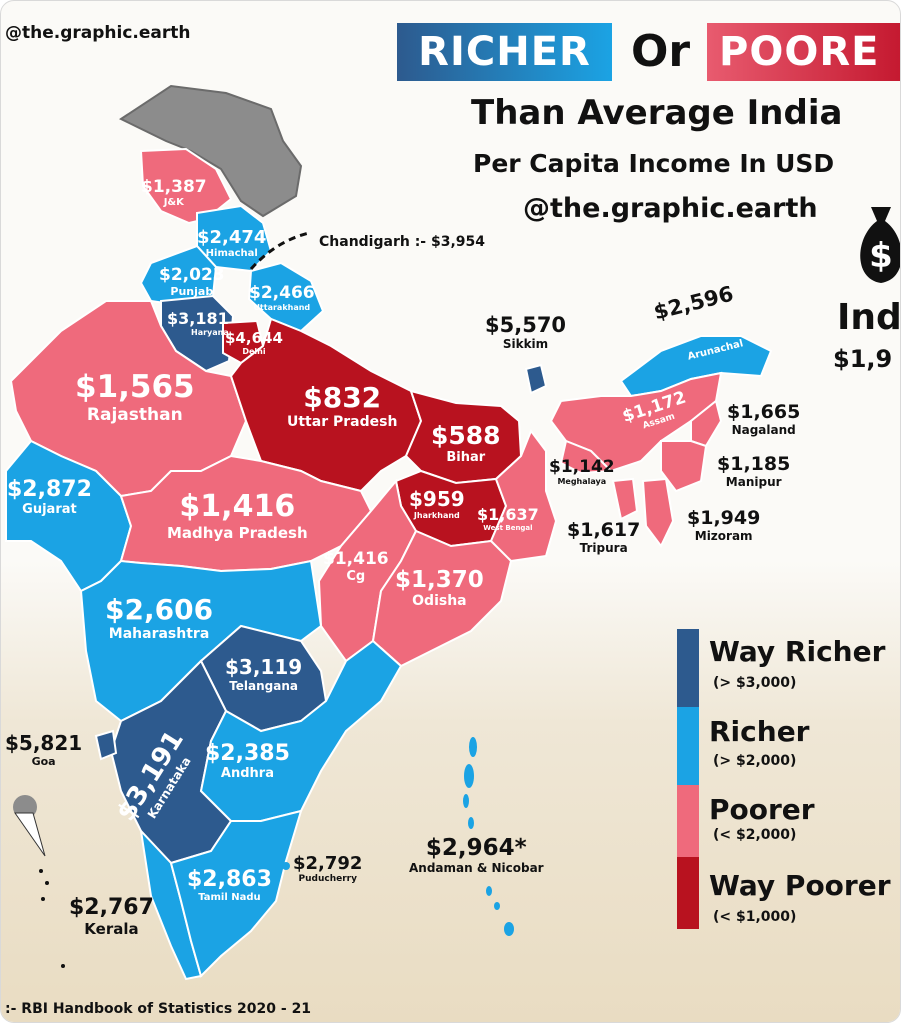 The width and height of the screenshot is (901, 1023). I want to click on label-delhi: $4,644 Delhi, so click(254, 342).